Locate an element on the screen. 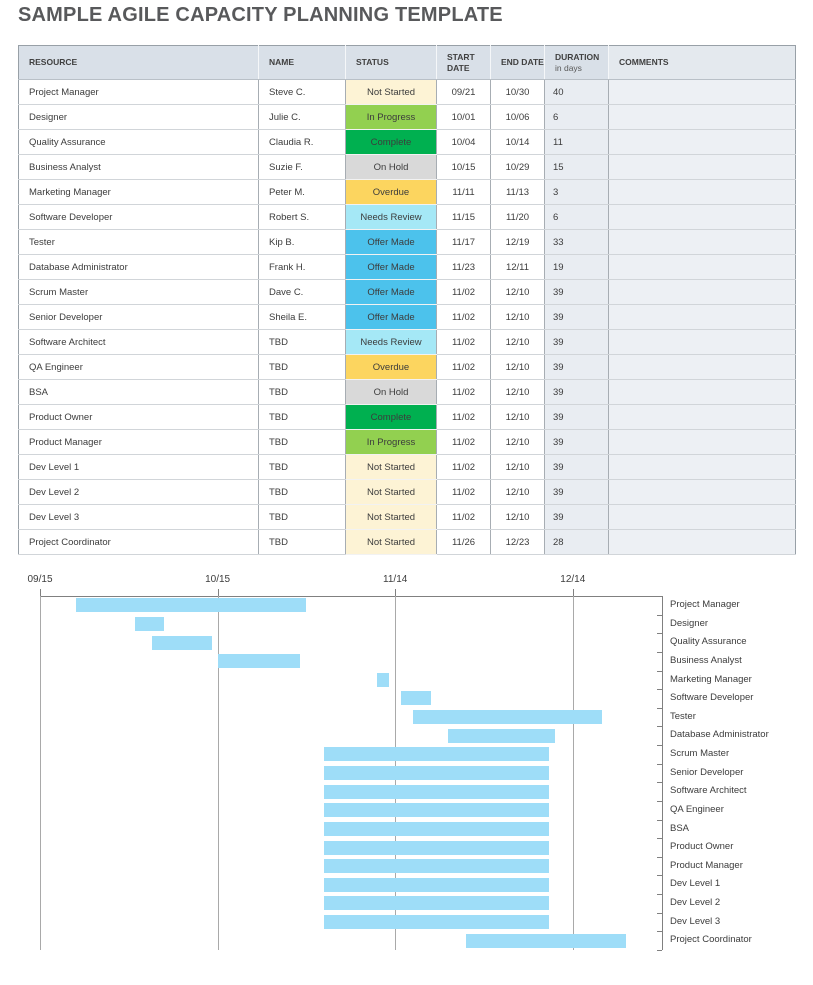  cell-name: Kip B. is located at coordinates (302, 242).